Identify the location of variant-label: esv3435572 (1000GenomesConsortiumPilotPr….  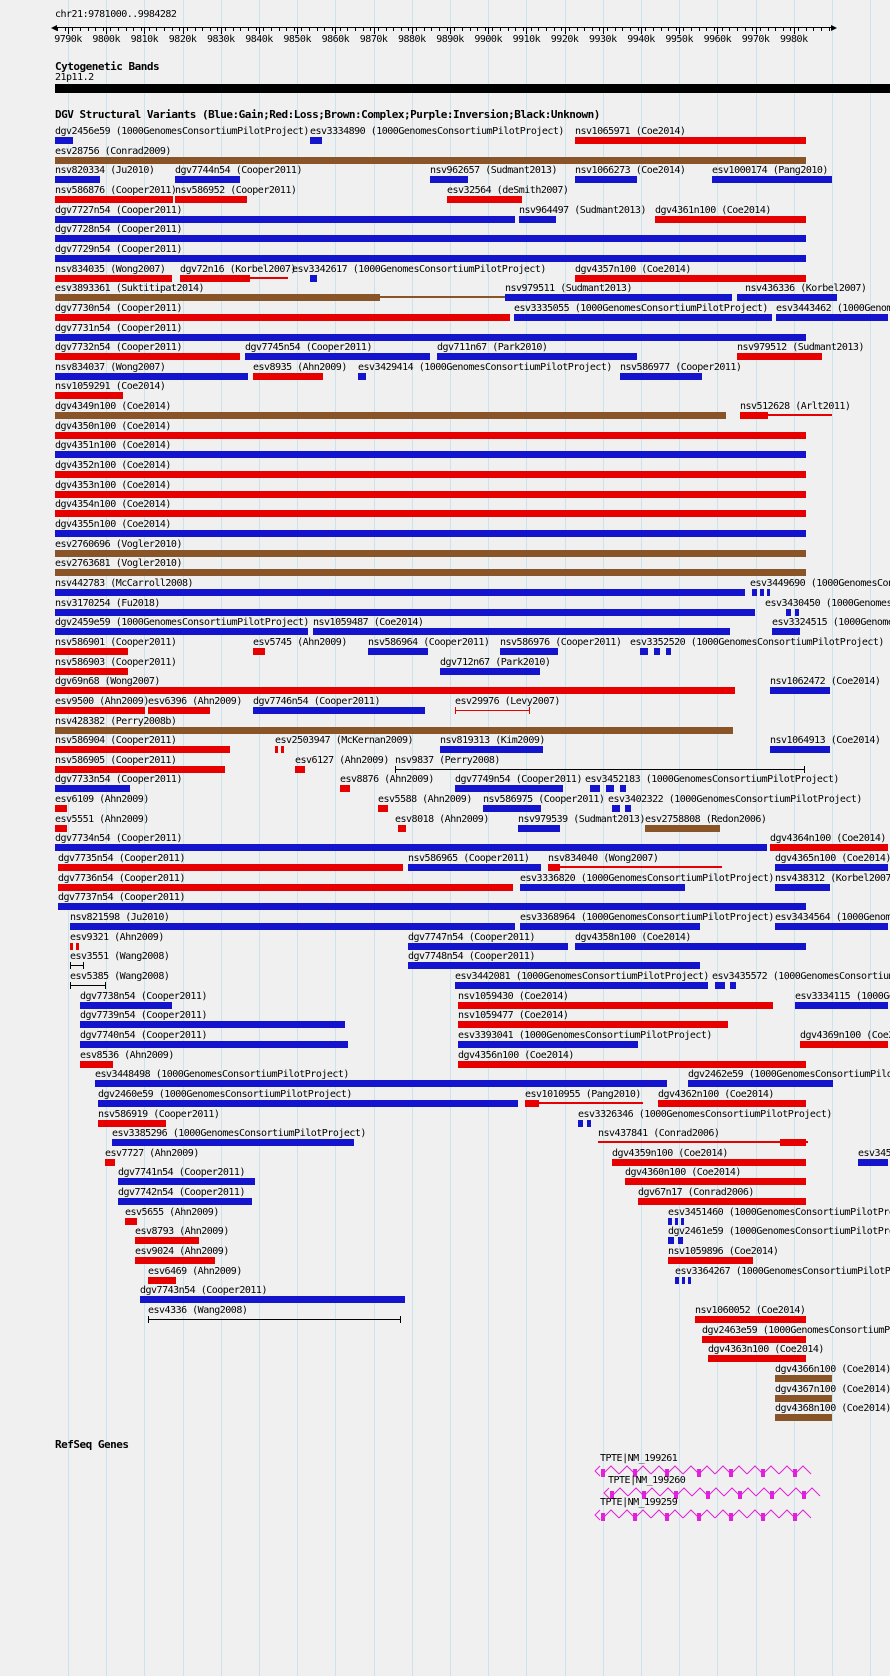
(801, 976).